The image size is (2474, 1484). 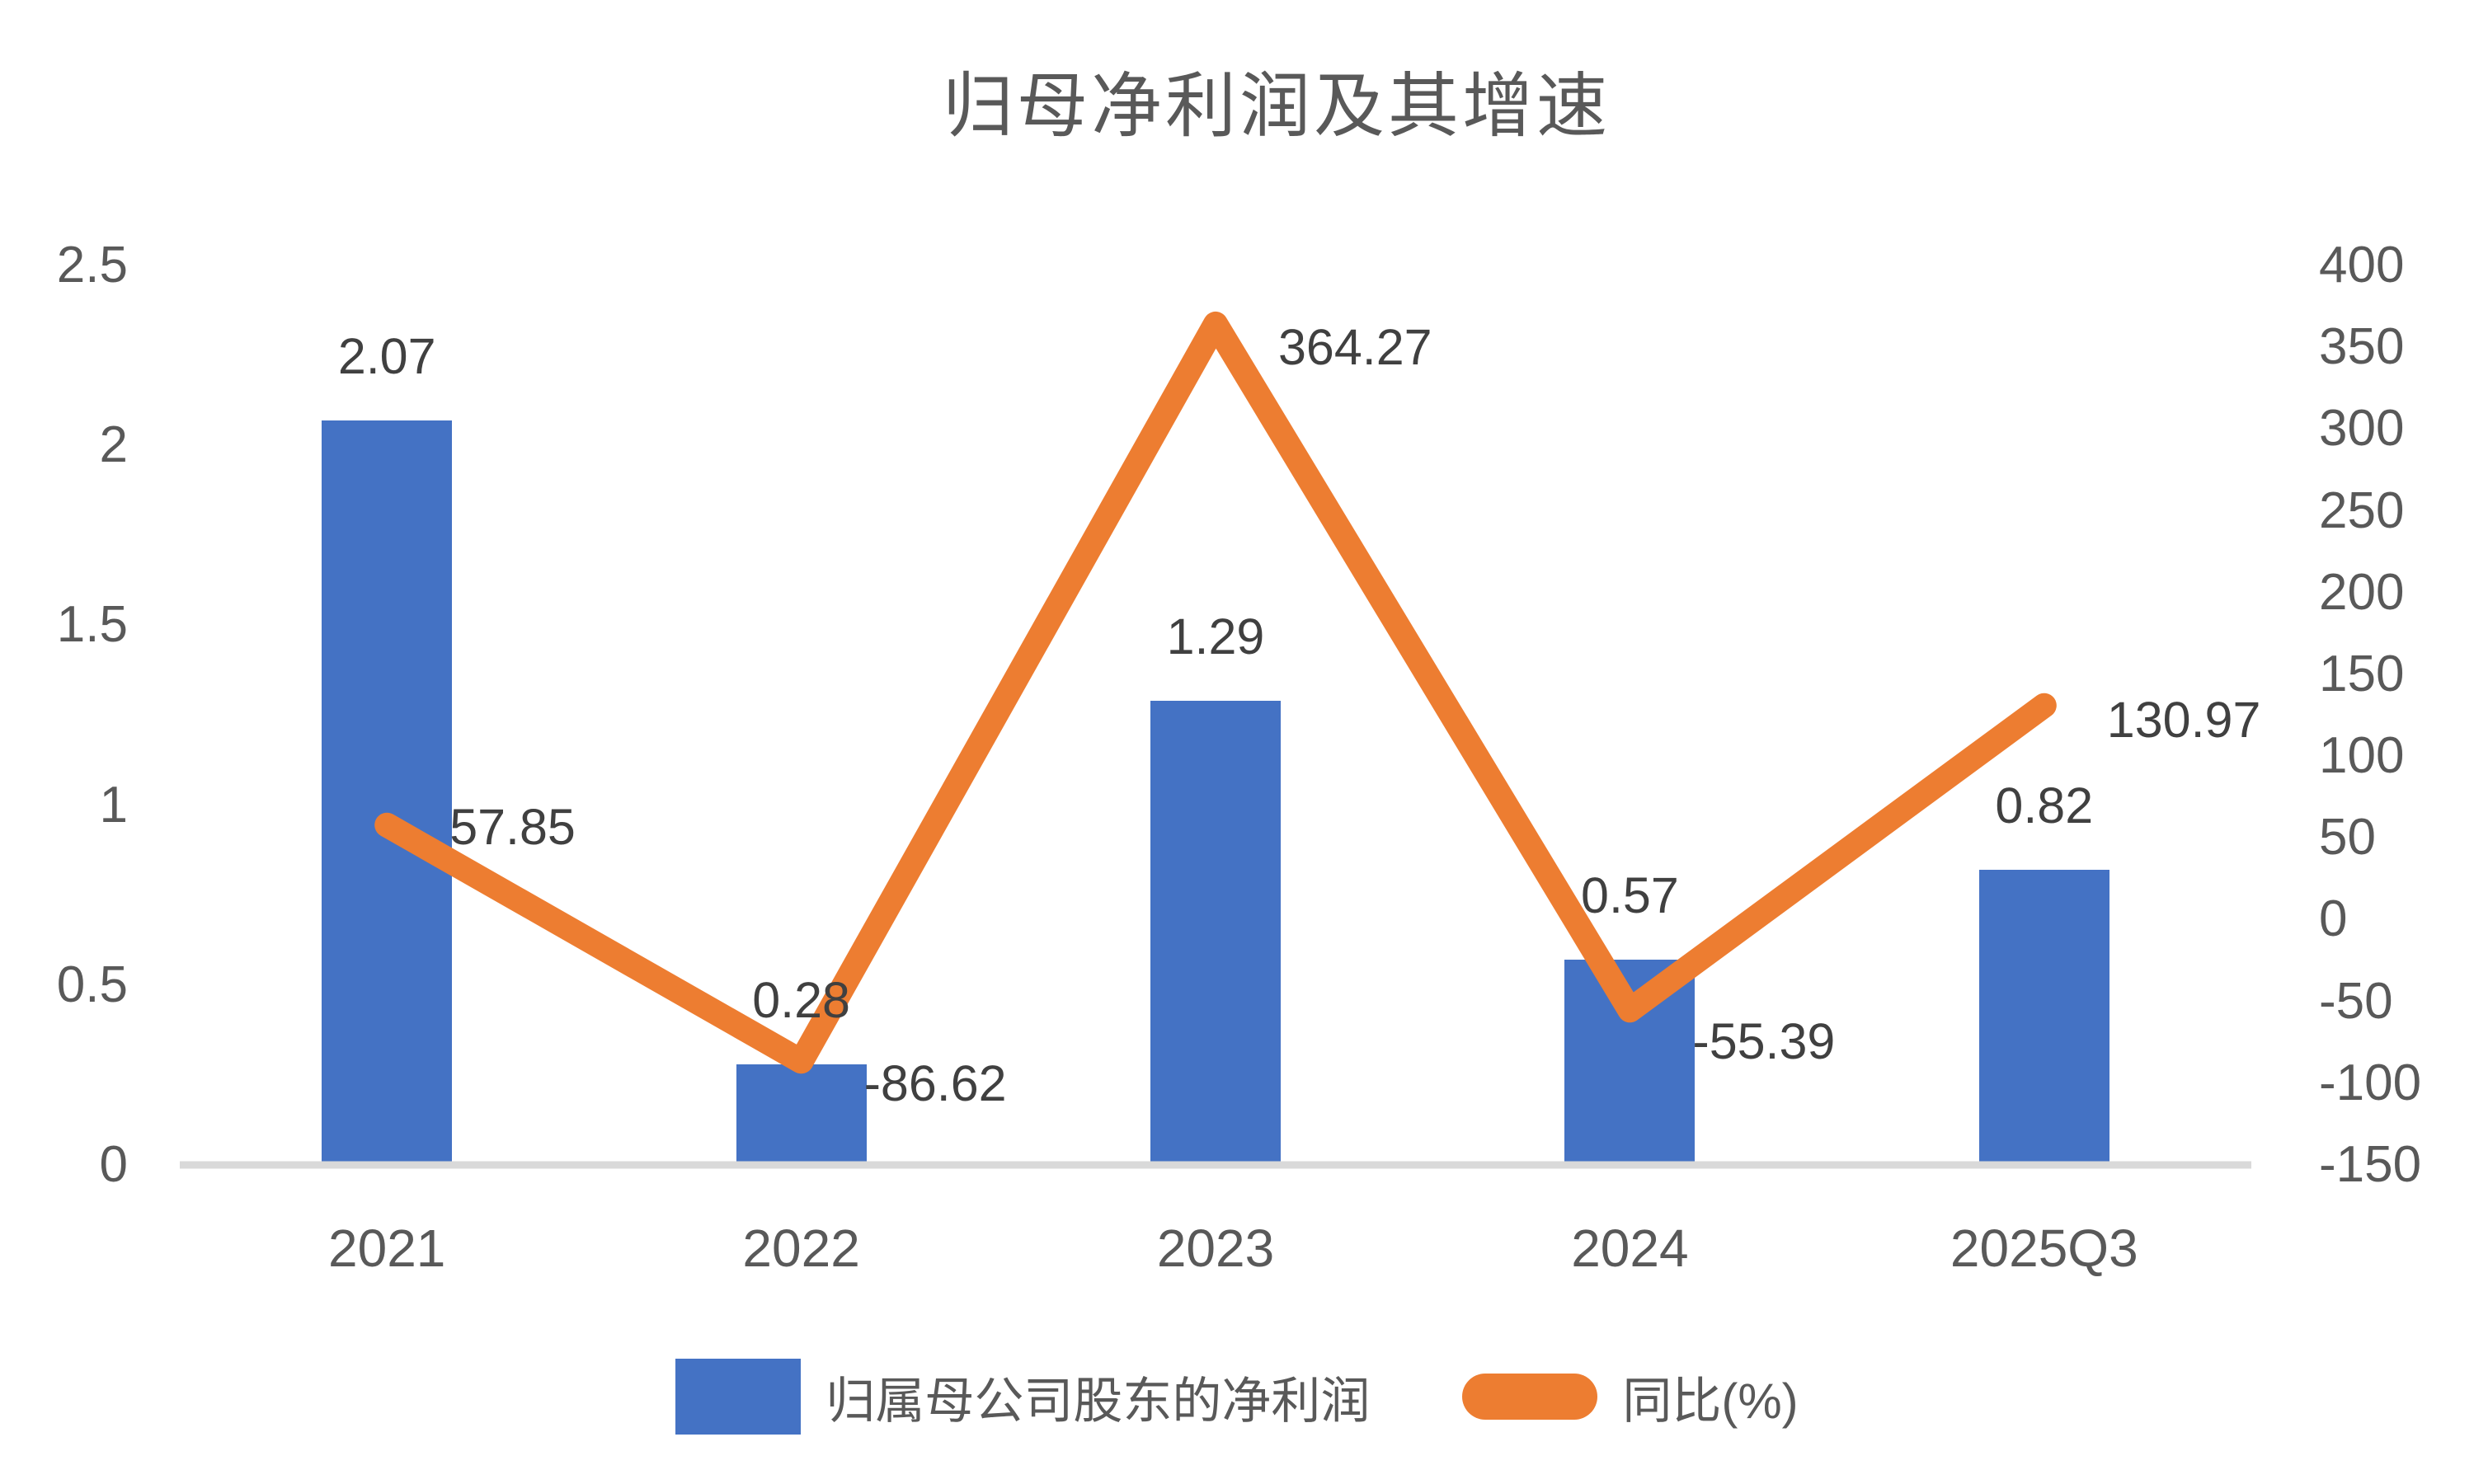 What do you see at coordinates (935, 1083) in the screenshot?
I see `line-value-label-2022: -86.62` at bounding box center [935, 1083].